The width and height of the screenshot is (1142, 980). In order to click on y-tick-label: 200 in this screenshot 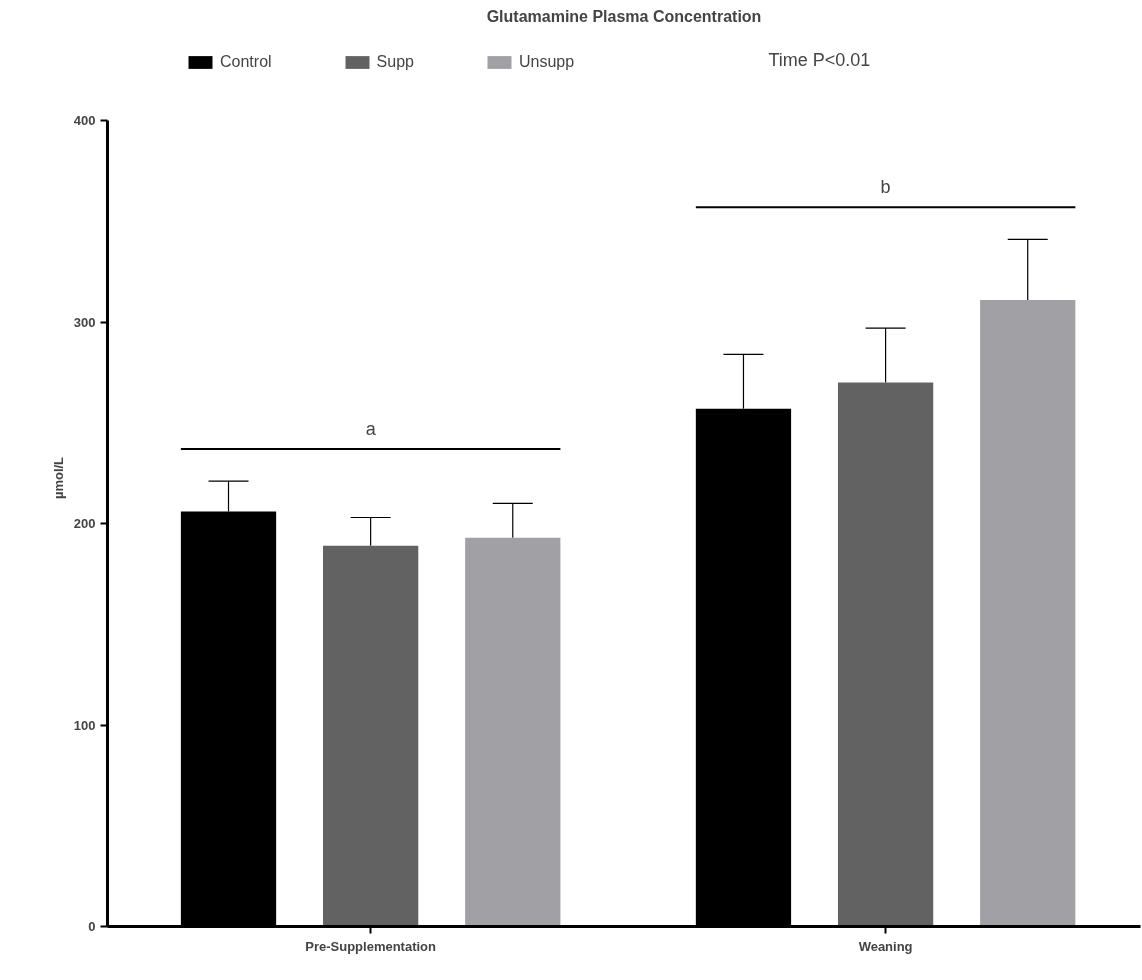, I will do `click(84, 524)`.